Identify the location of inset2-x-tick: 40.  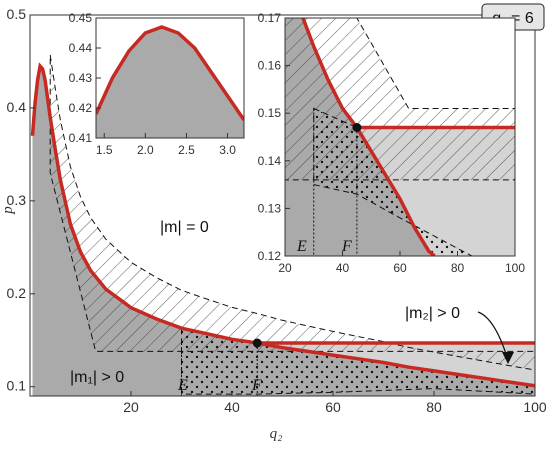
(343, 268).